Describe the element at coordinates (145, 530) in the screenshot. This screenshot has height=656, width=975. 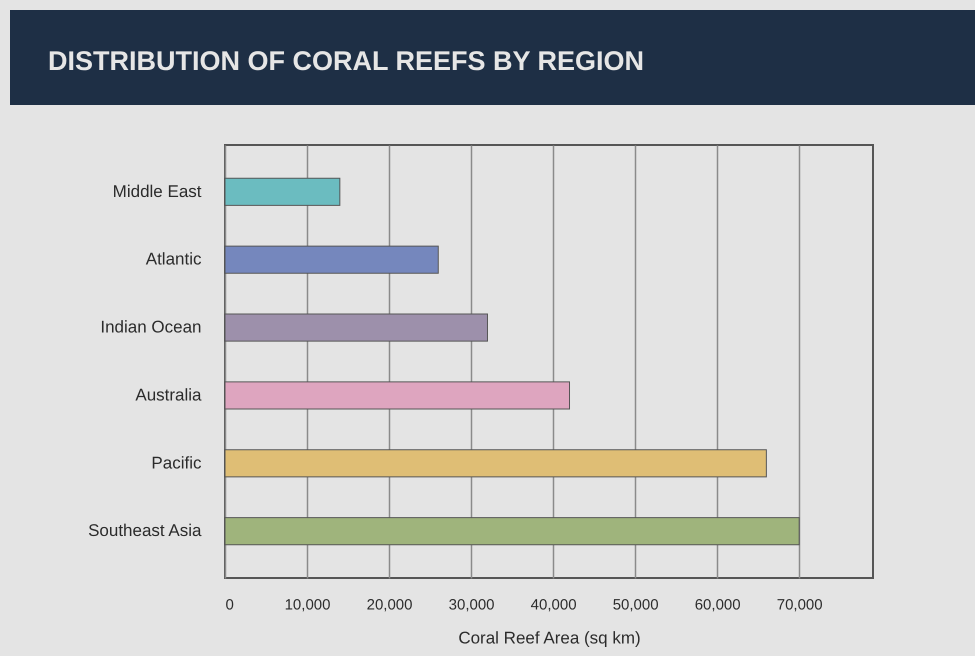
I see `y-tick-label: Southeast Asia` at that location.